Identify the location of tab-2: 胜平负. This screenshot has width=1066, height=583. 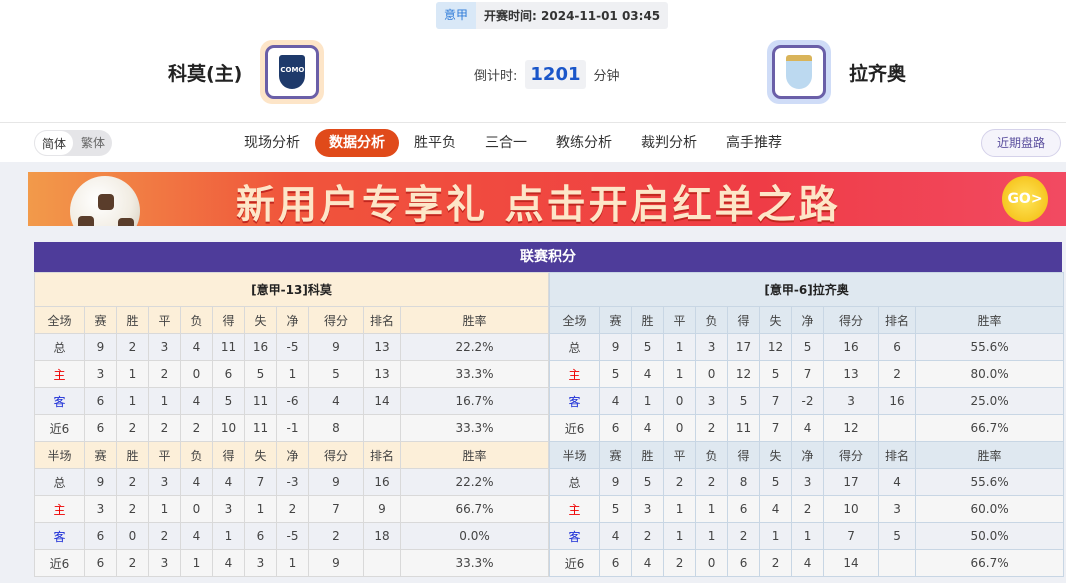
(435, 143).